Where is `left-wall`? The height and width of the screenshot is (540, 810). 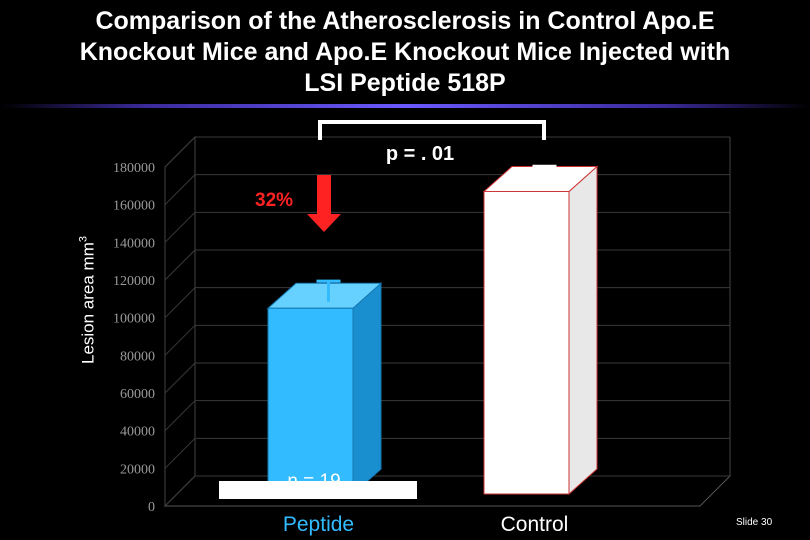
left-wall is located at coordinates (180, 321).